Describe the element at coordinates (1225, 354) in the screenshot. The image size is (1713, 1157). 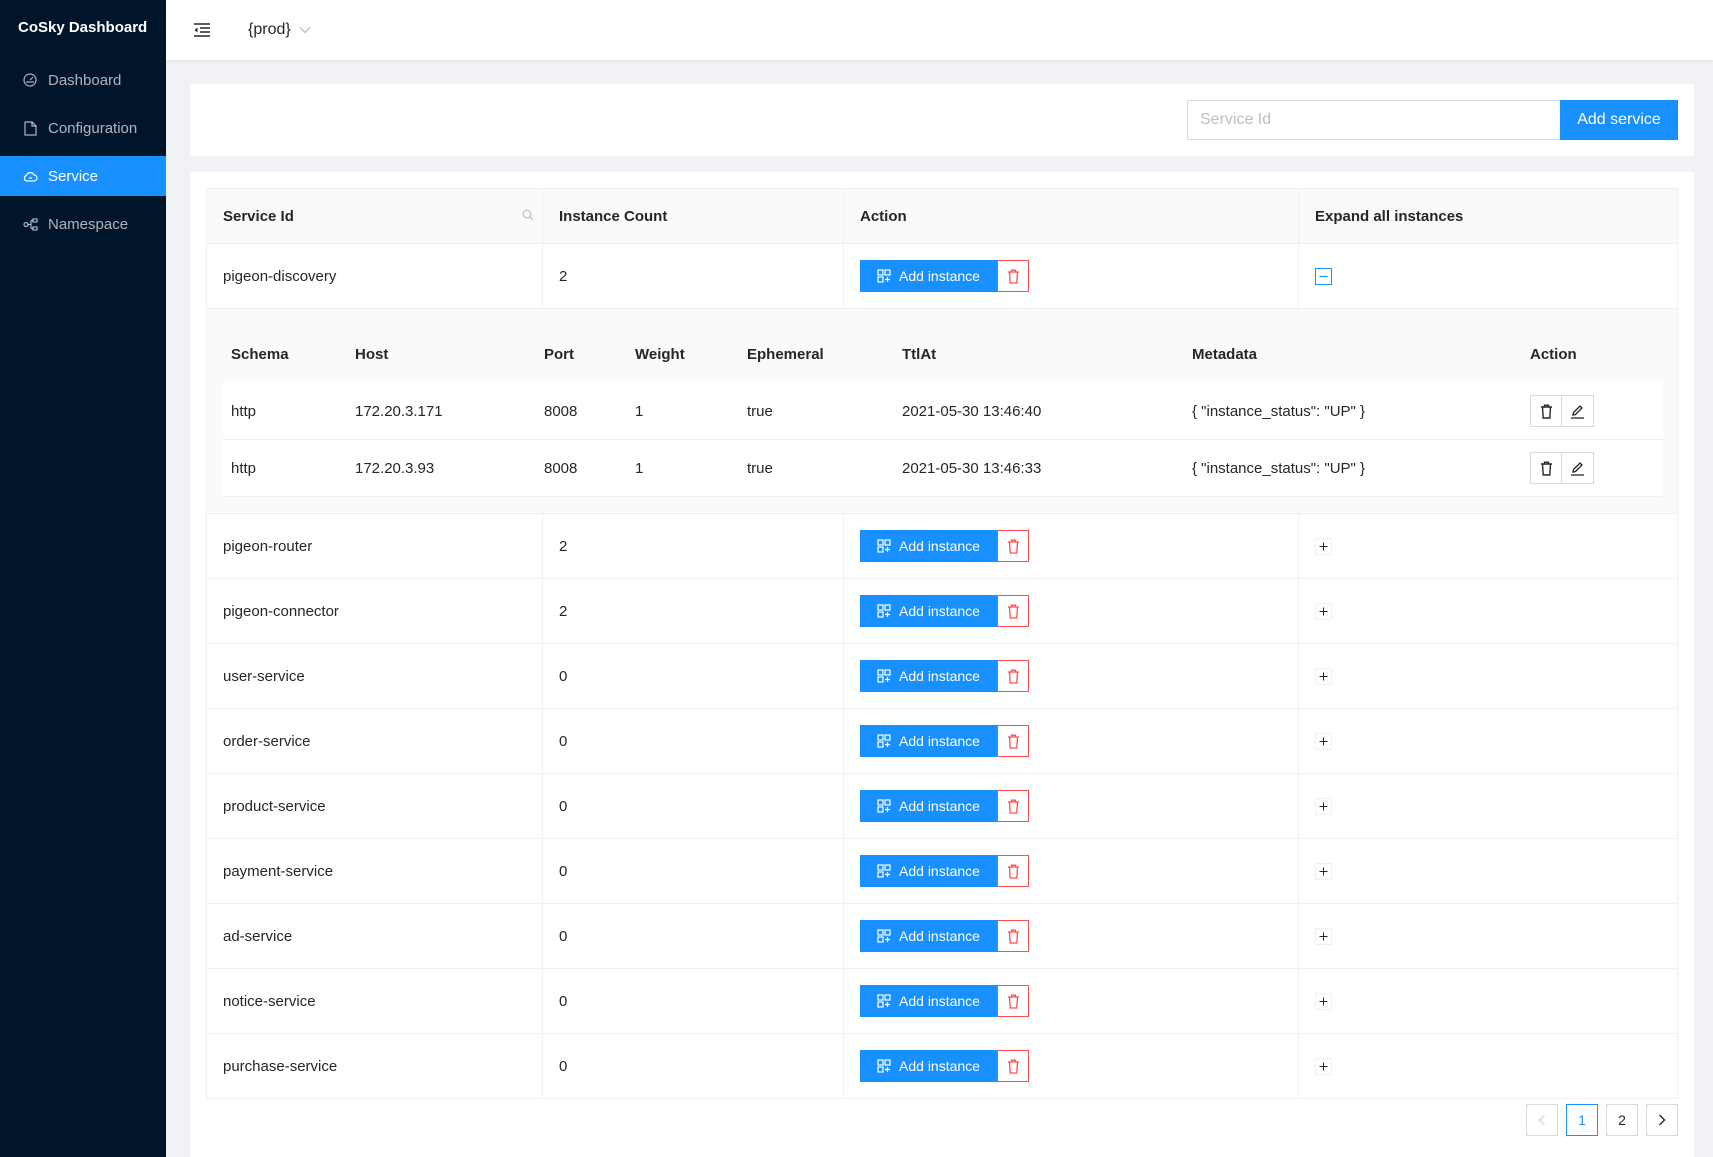
I see `instance-header-metadata: Metadata` at that location.